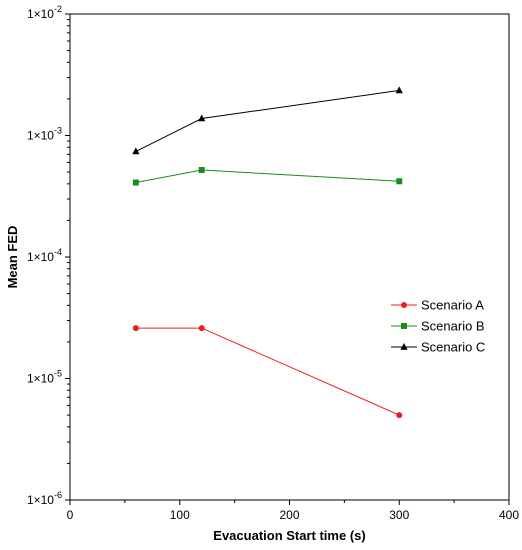 This screenshot has width=522, height=550. I want to click on x-tick-label: 0, so click(70, 515).